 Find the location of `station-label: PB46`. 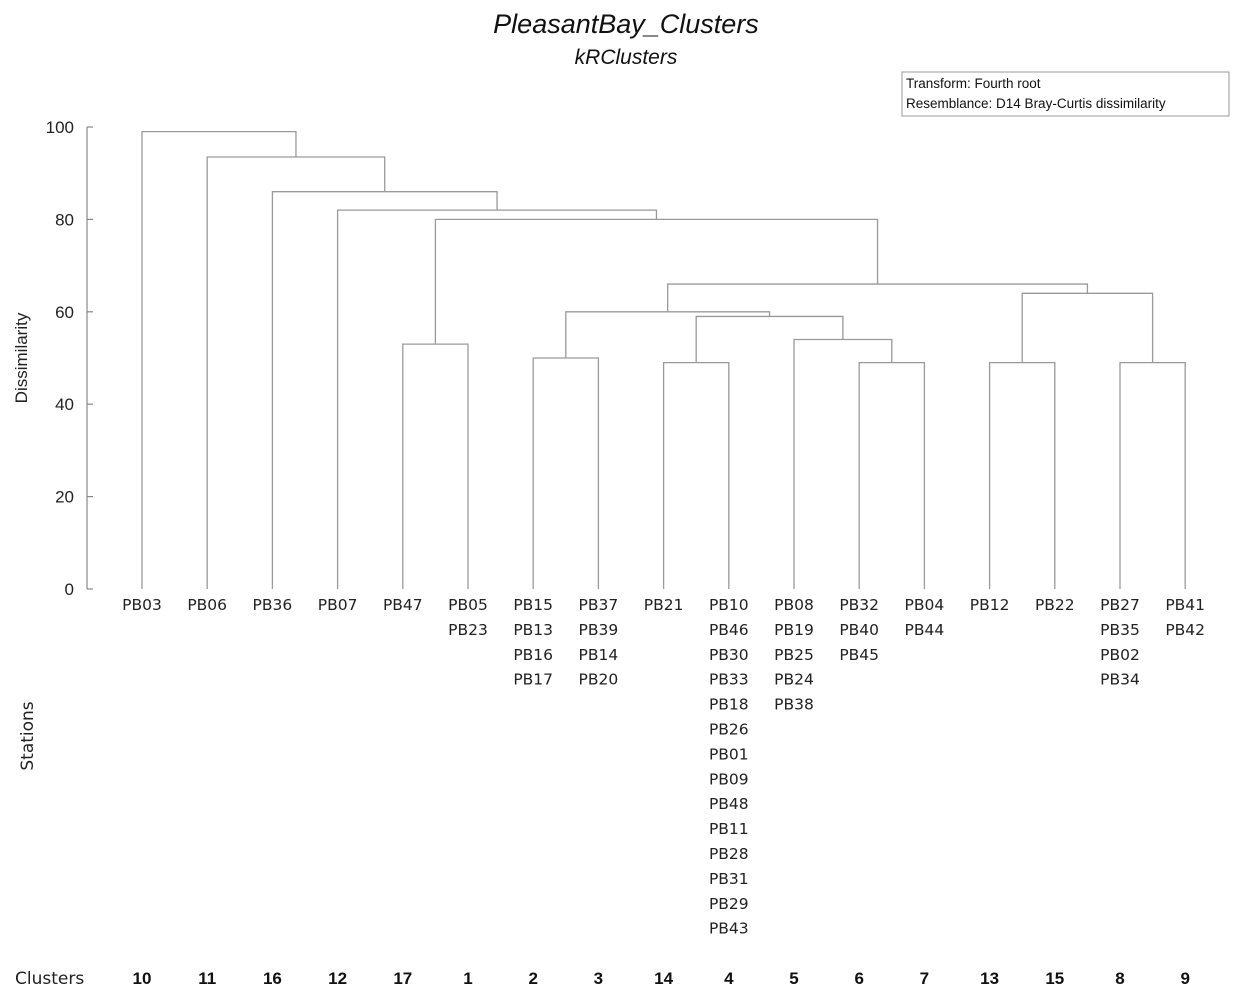

station-label: PB46 is located at coordinates (729, 630).